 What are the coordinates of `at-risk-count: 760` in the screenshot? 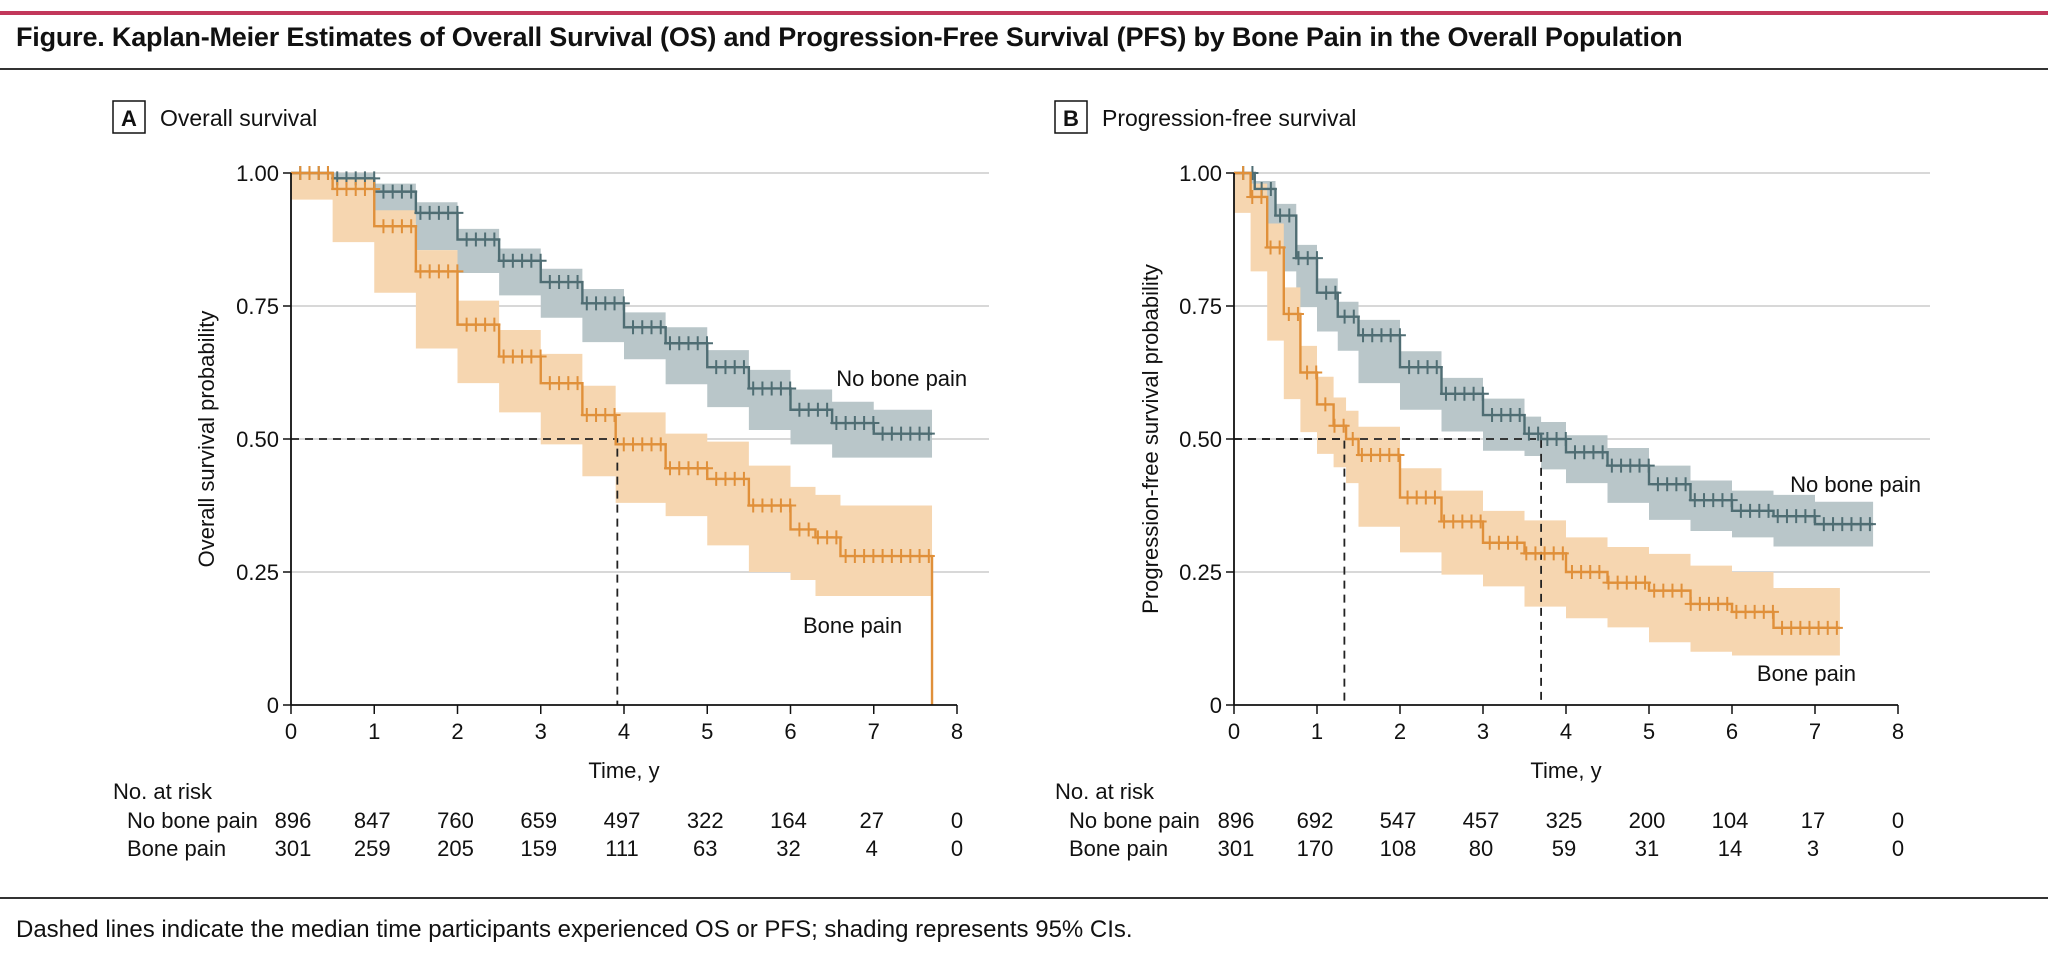 It's located at (455, 820).